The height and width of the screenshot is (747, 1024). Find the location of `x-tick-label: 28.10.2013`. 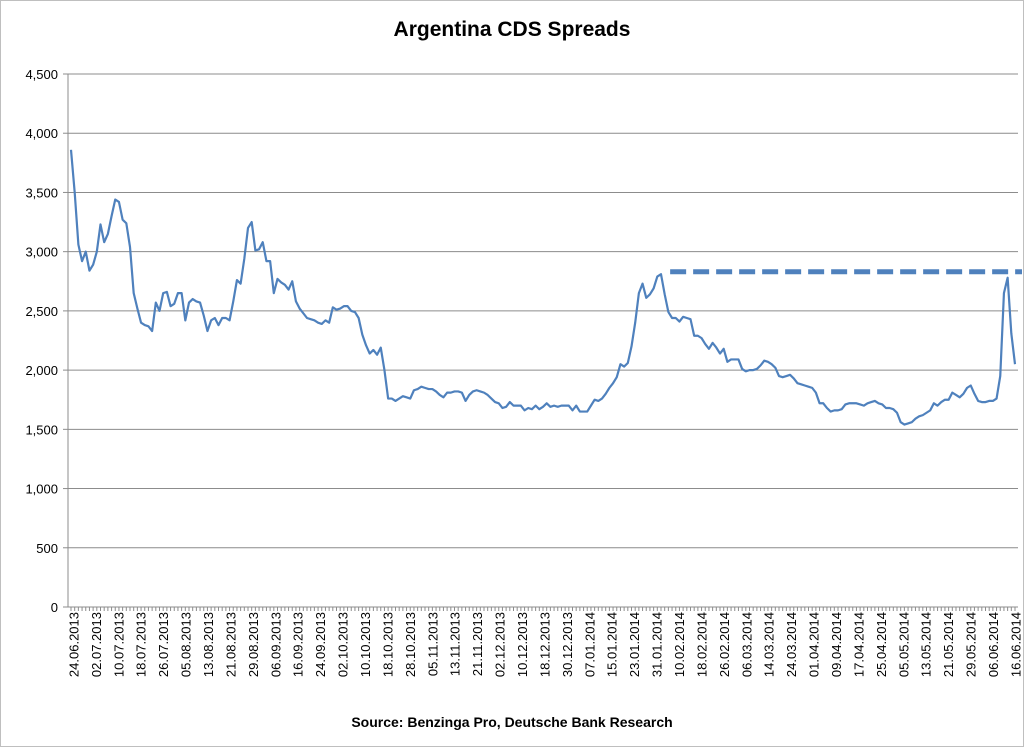

x-tick-label: 28.10.2013 is located at coordinates (410, 644).